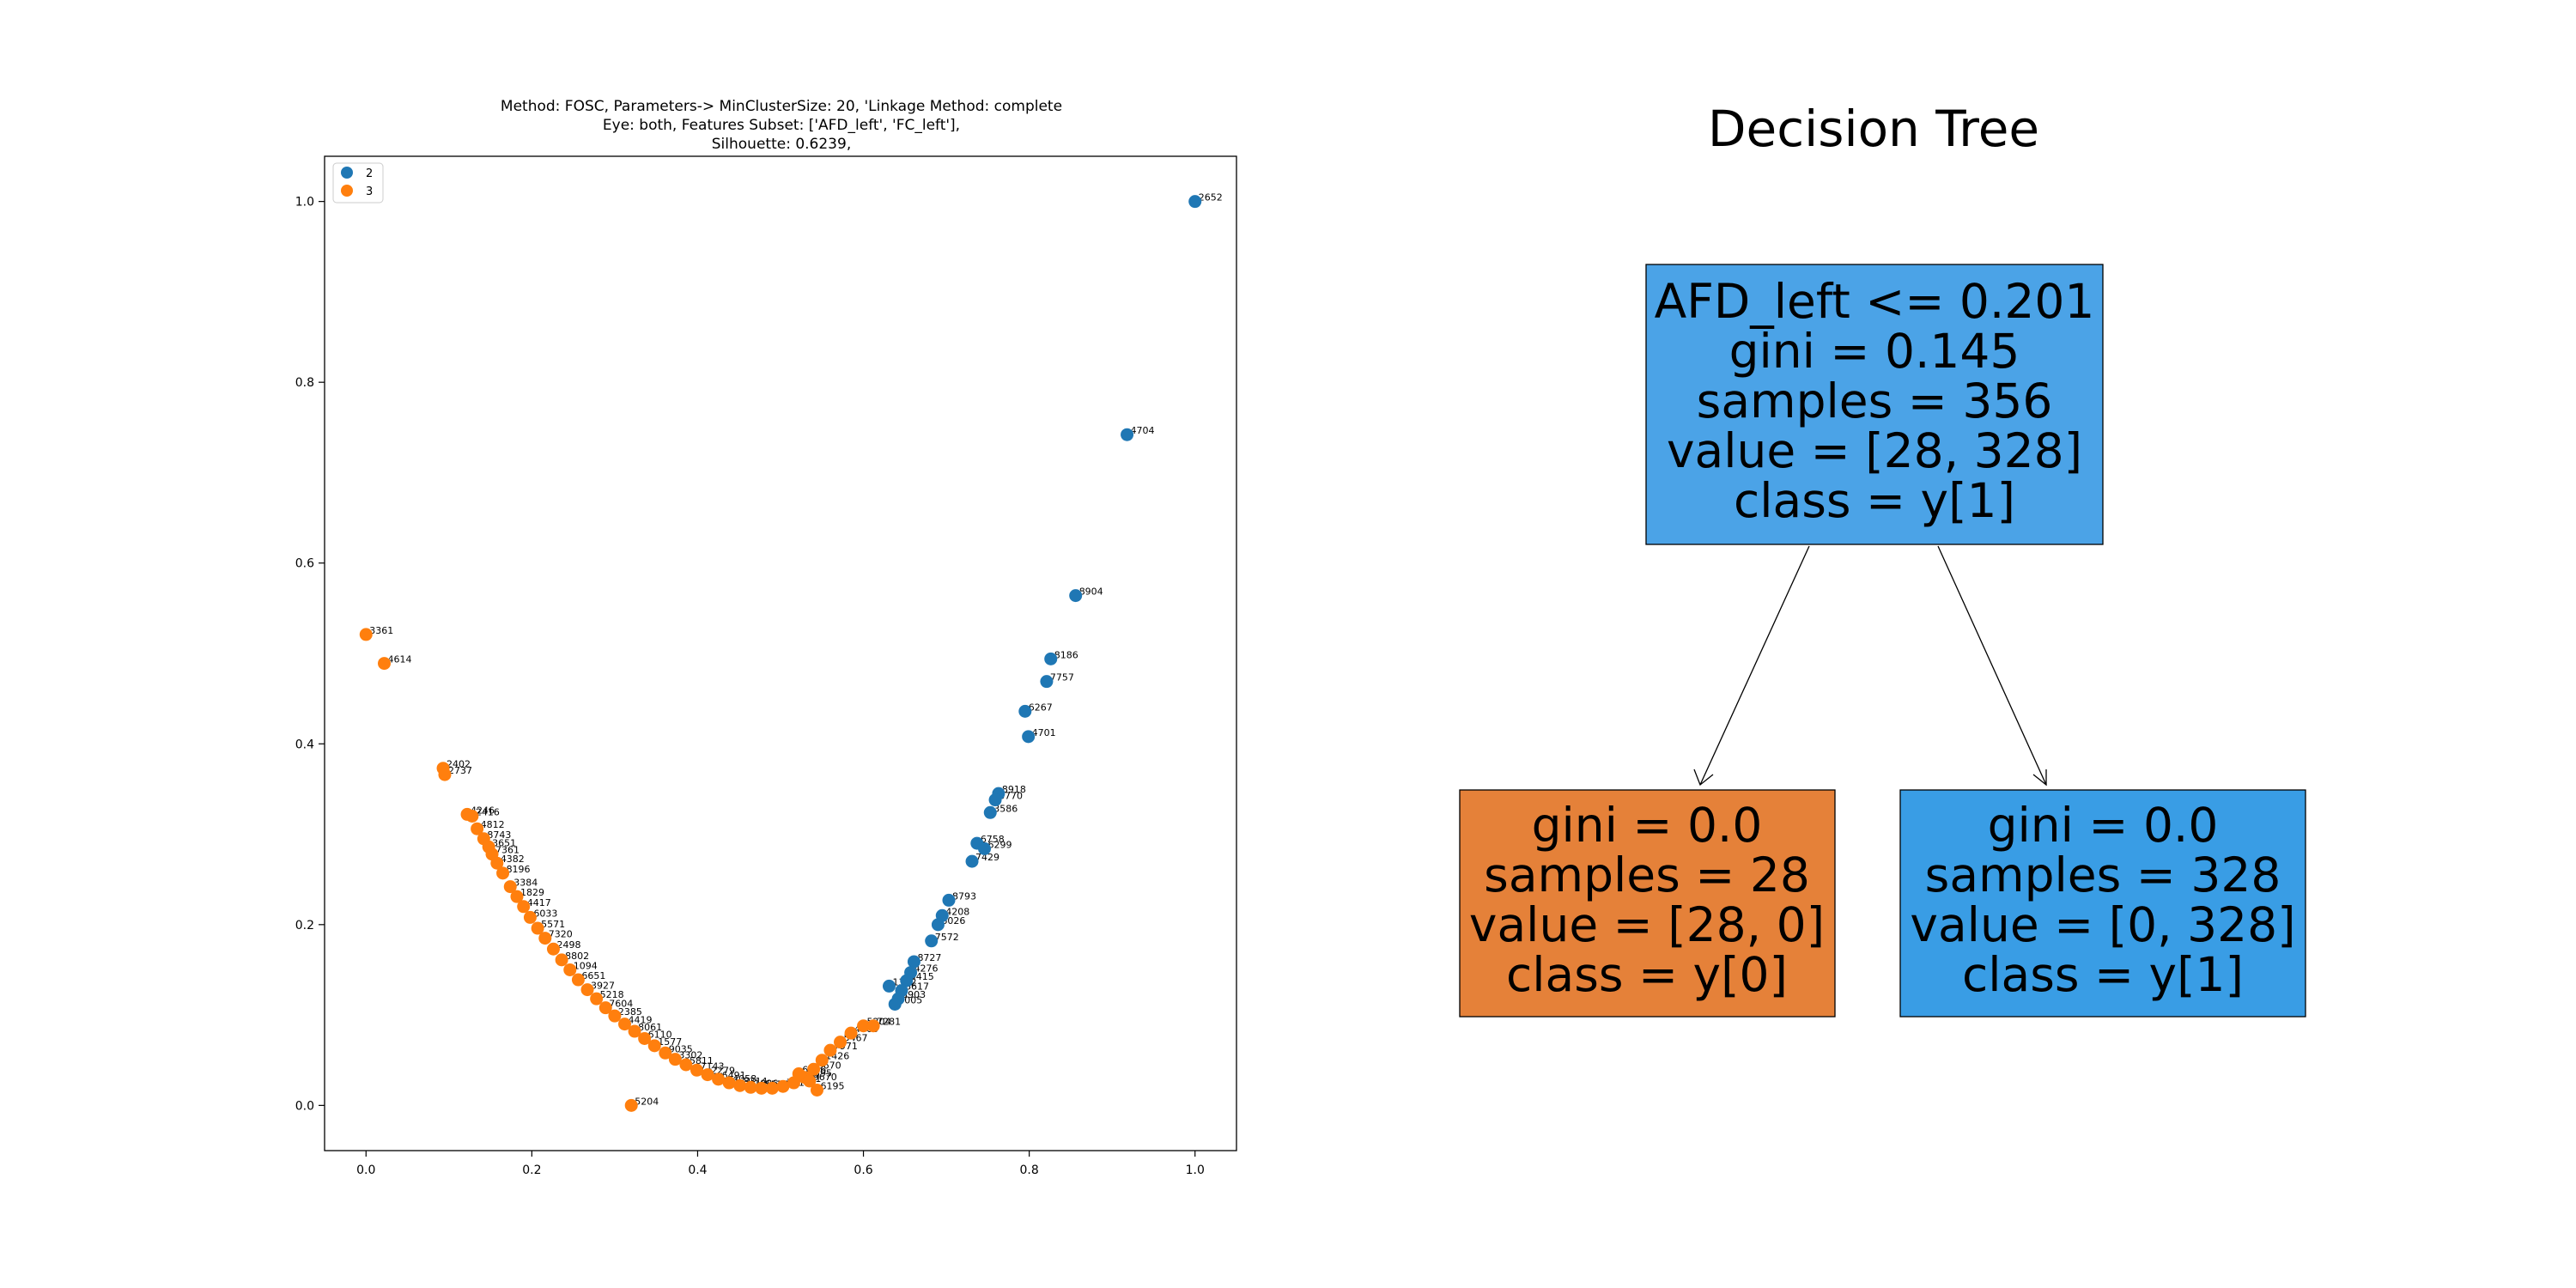  I want to click on point-label: 4419, so click(640, 1020).